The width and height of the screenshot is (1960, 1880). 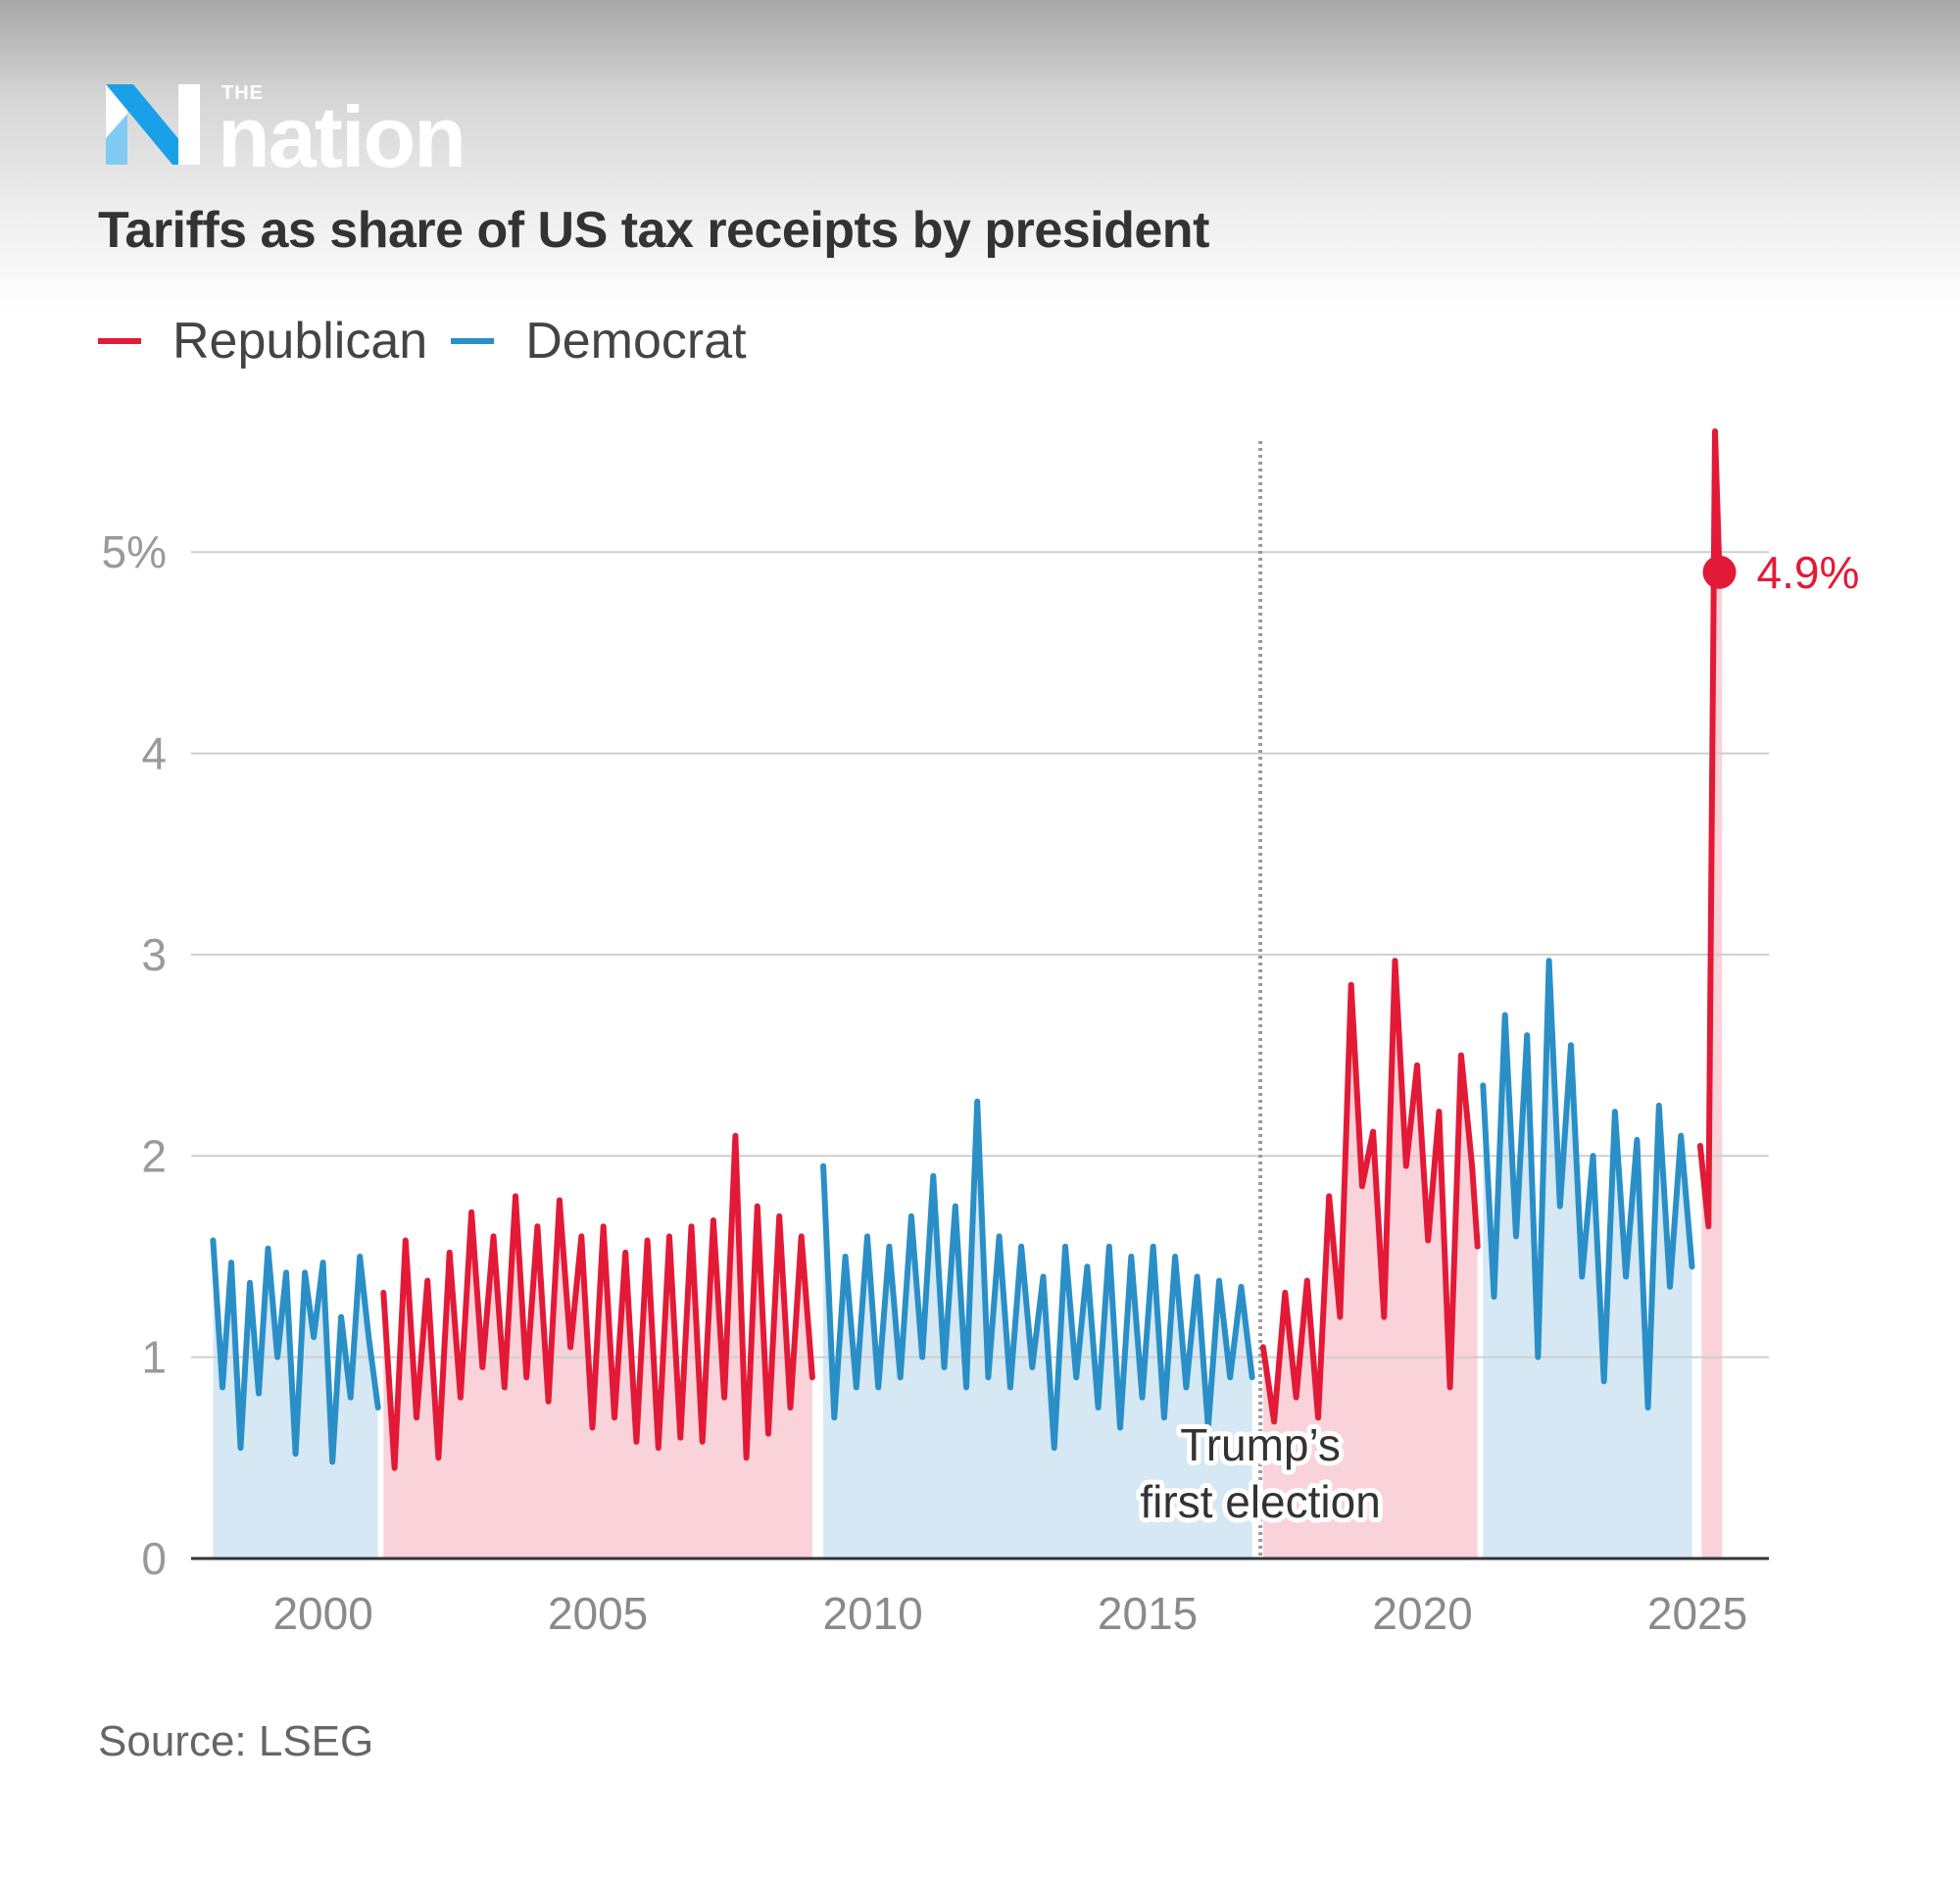 I want to click on y-tick-label-5: 5%, so click(x=134, y=551).